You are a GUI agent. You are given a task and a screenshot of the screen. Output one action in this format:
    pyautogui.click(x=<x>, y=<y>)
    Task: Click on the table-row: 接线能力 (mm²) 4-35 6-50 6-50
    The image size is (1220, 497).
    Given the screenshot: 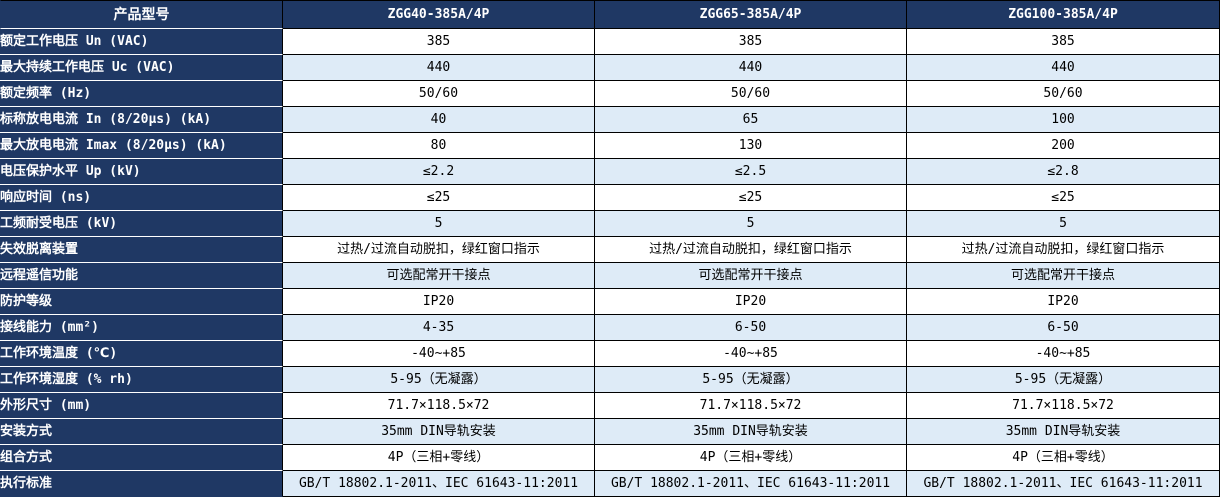 What is the action you would take?
    pyautogui.click(x=610, y=328)
    